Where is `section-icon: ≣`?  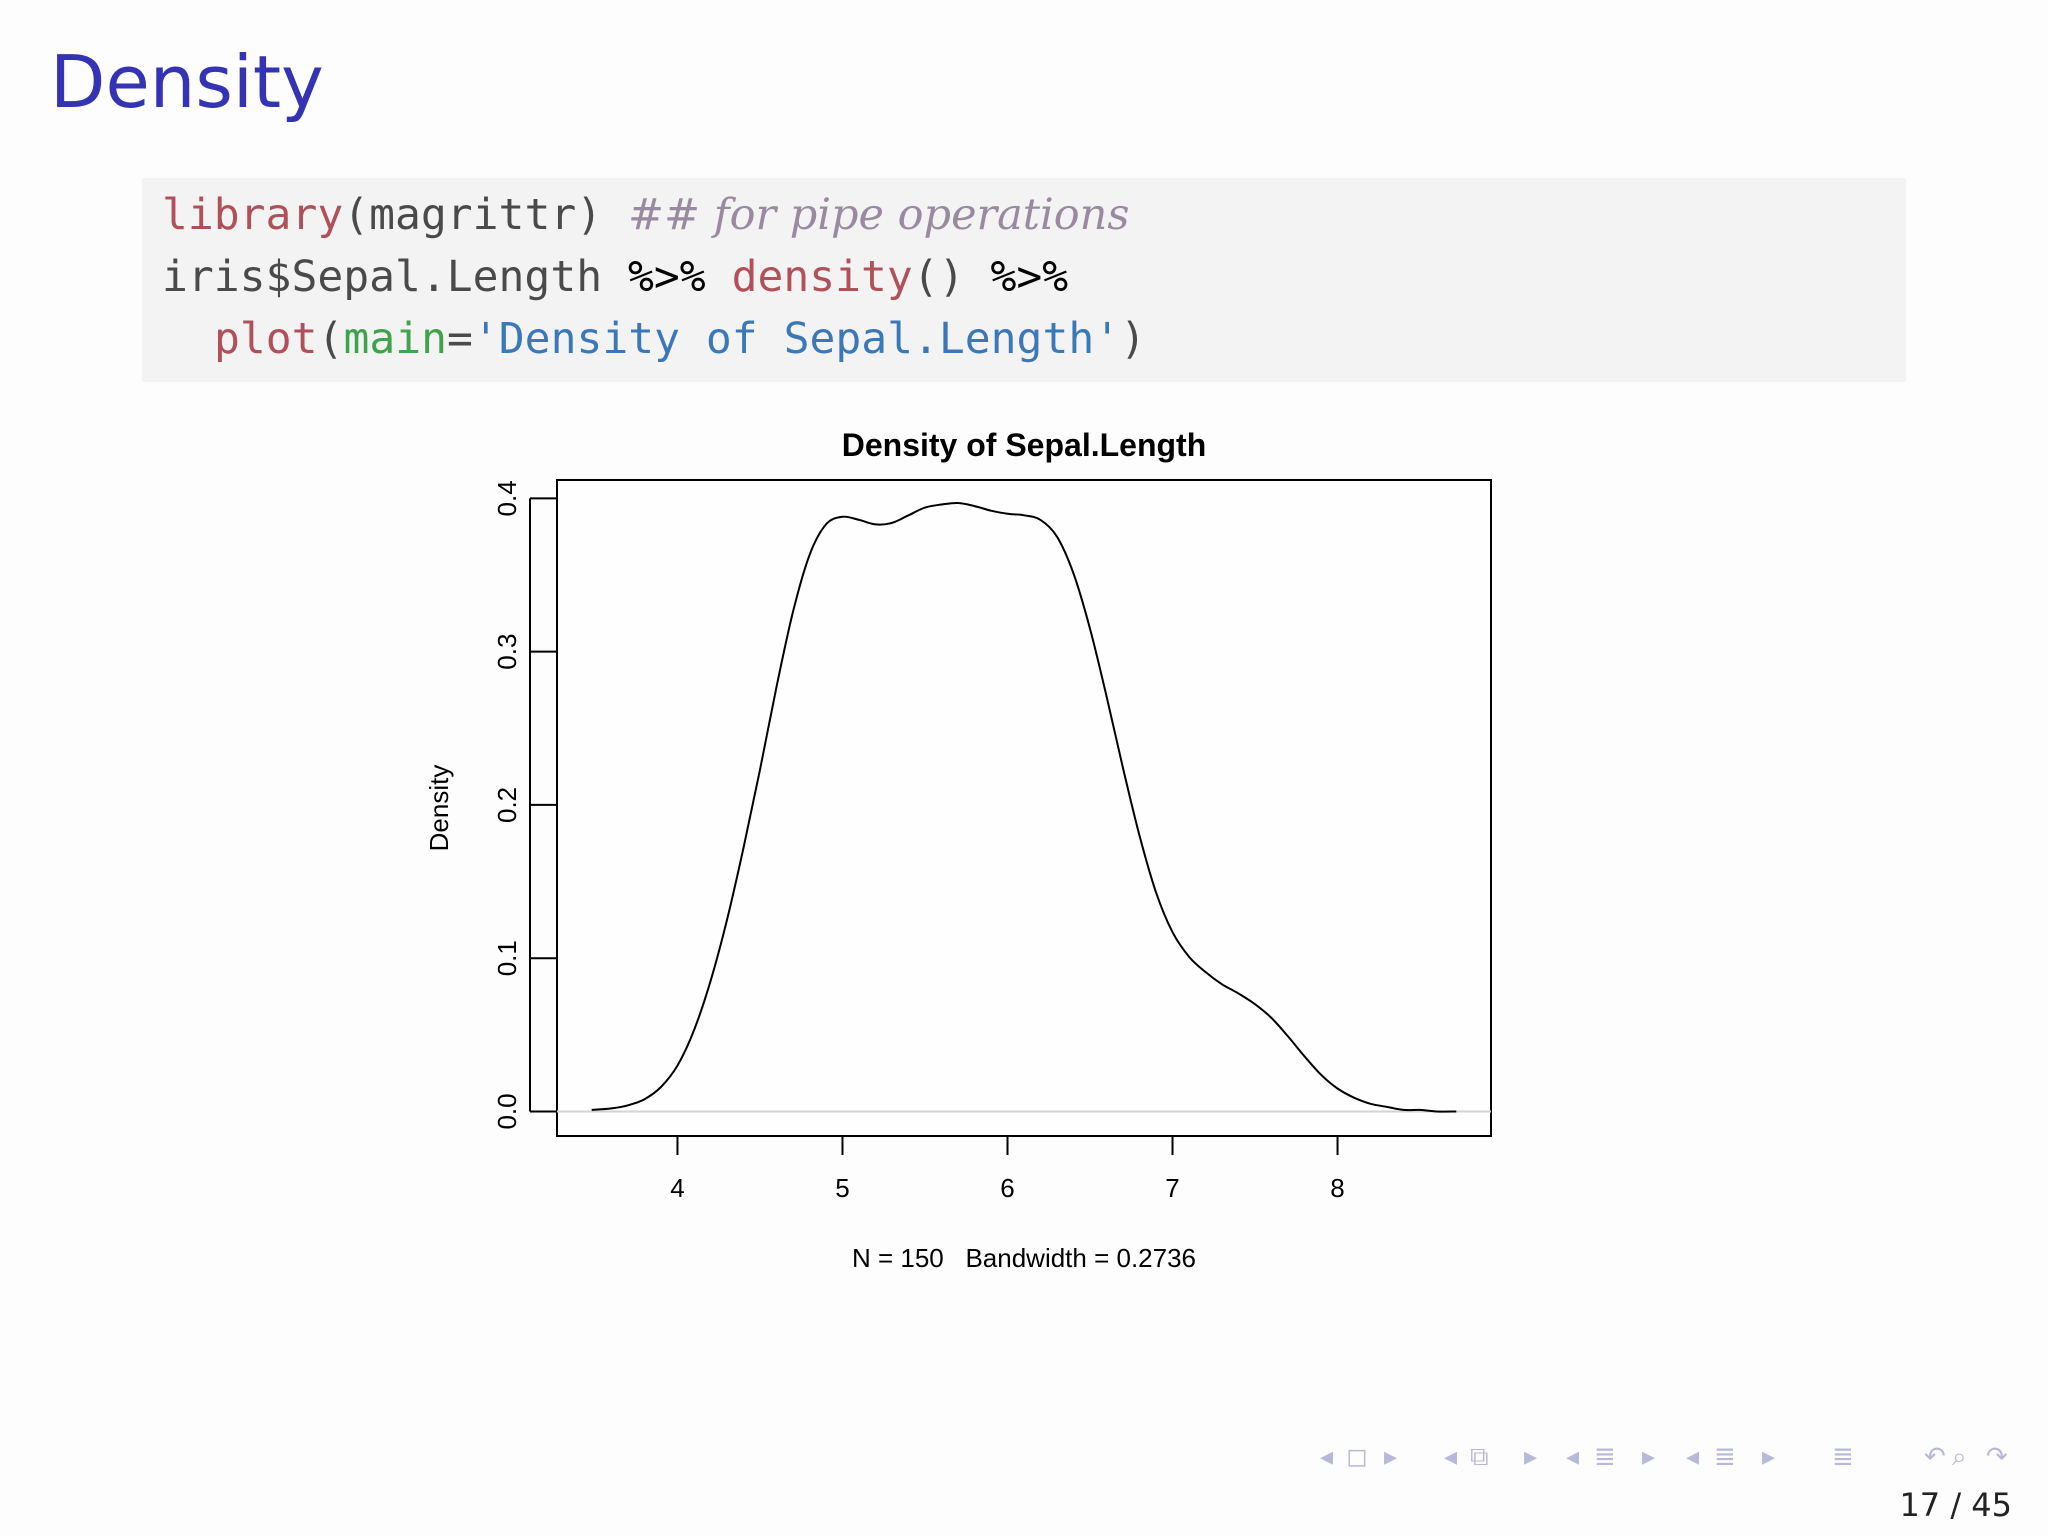 section-icon: ≣ is located at coordinates (1605, 1457).